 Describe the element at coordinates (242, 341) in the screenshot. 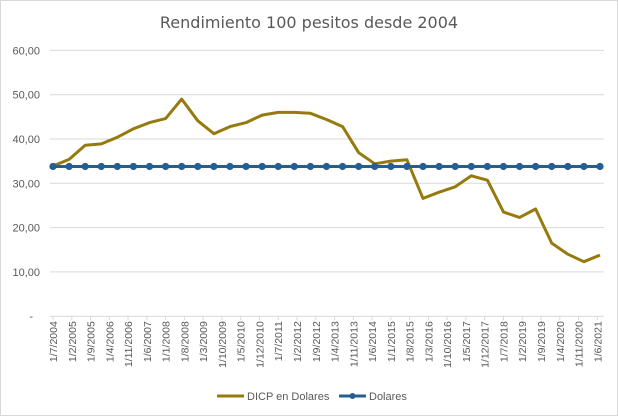

I see `x-tick-label: 1/5/2010` at that location.